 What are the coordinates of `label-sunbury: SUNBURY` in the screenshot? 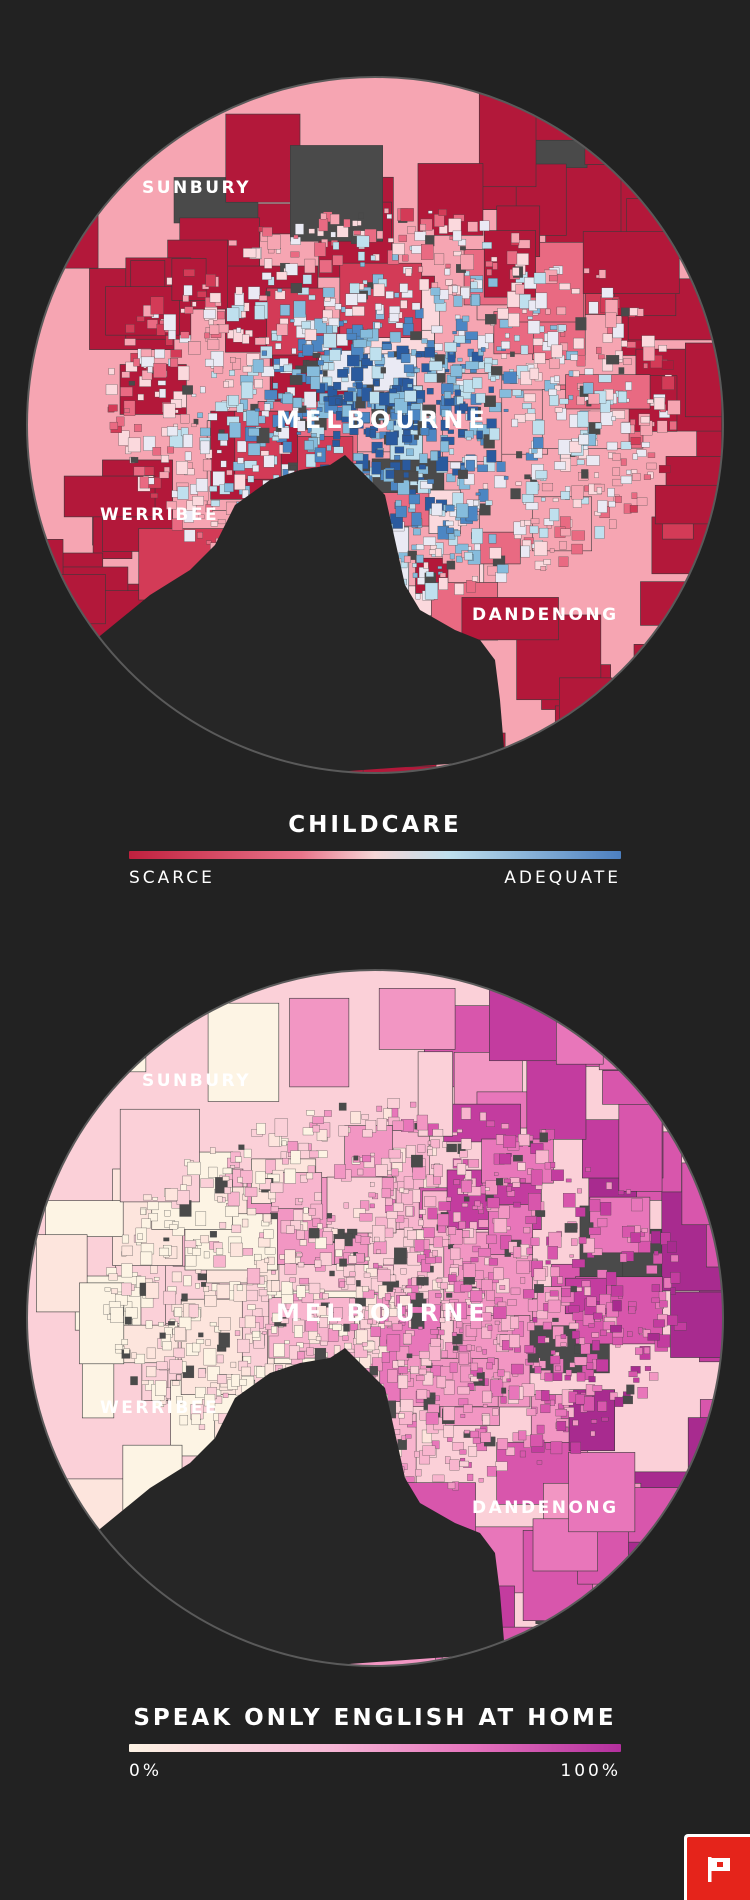 It's located at (196, 1081).